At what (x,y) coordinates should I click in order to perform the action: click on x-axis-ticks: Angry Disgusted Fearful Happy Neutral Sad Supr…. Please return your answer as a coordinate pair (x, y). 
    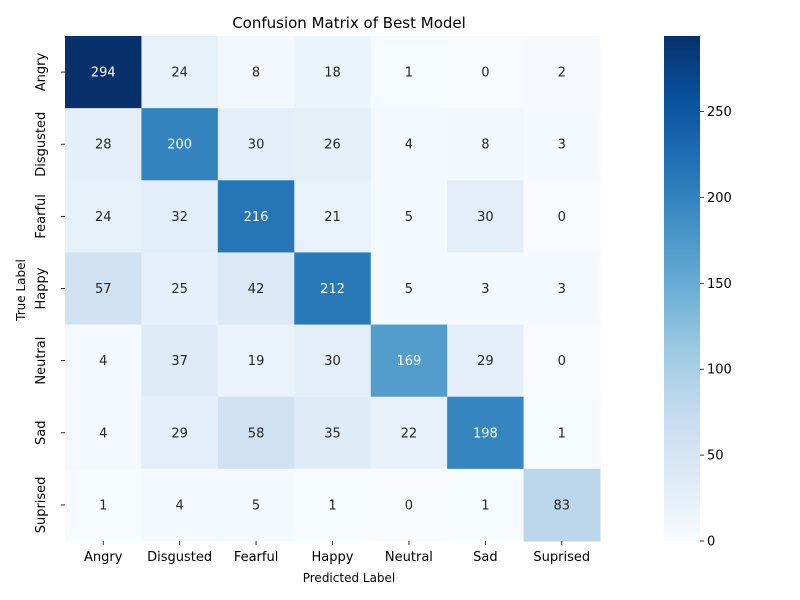
    Looking at the image, I should click on (337, 553).